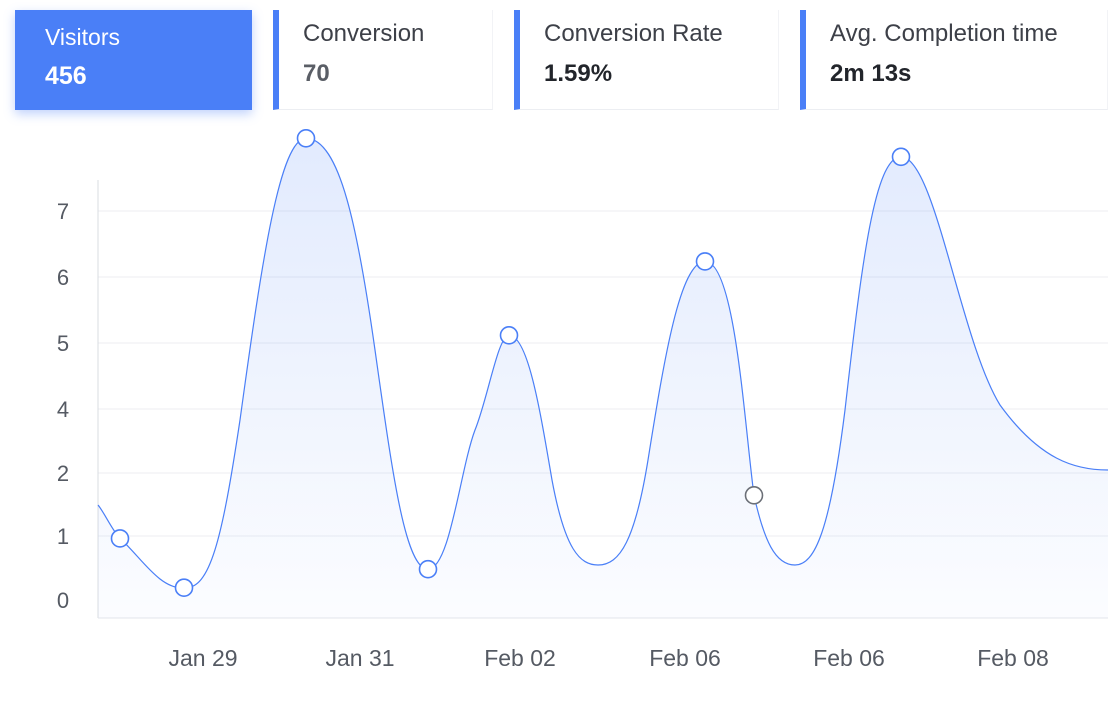 The height and width of the screenshot is (710, 1110). Describe the element at coordinates (133, 60) in the screenshot. I see `stat-card-visitors: Visitors 456` at that location.